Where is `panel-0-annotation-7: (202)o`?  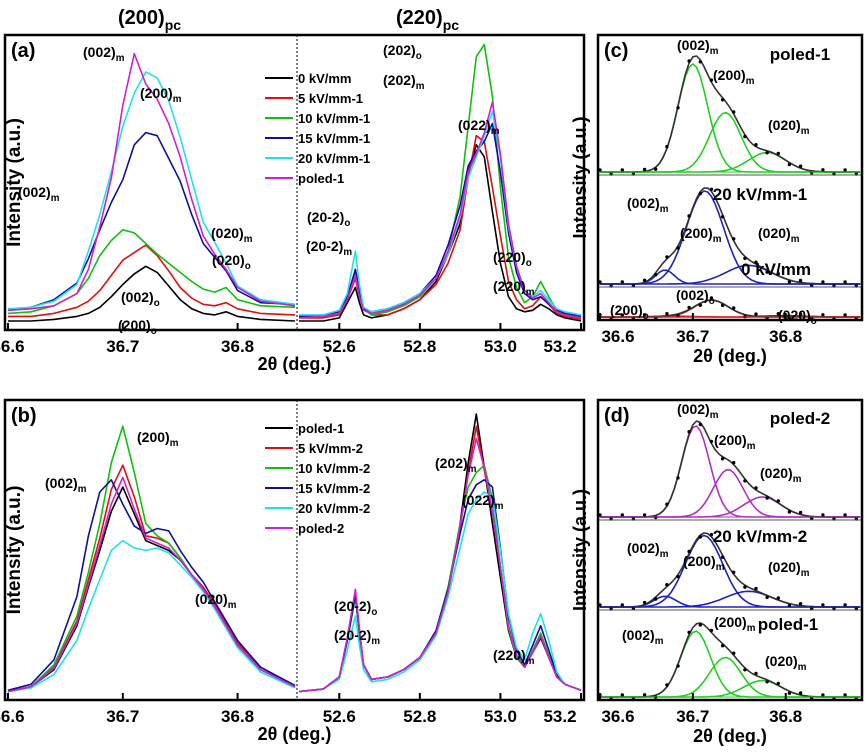
panel-0-annotation-7: (202)o is located at coordinates (402, 52).